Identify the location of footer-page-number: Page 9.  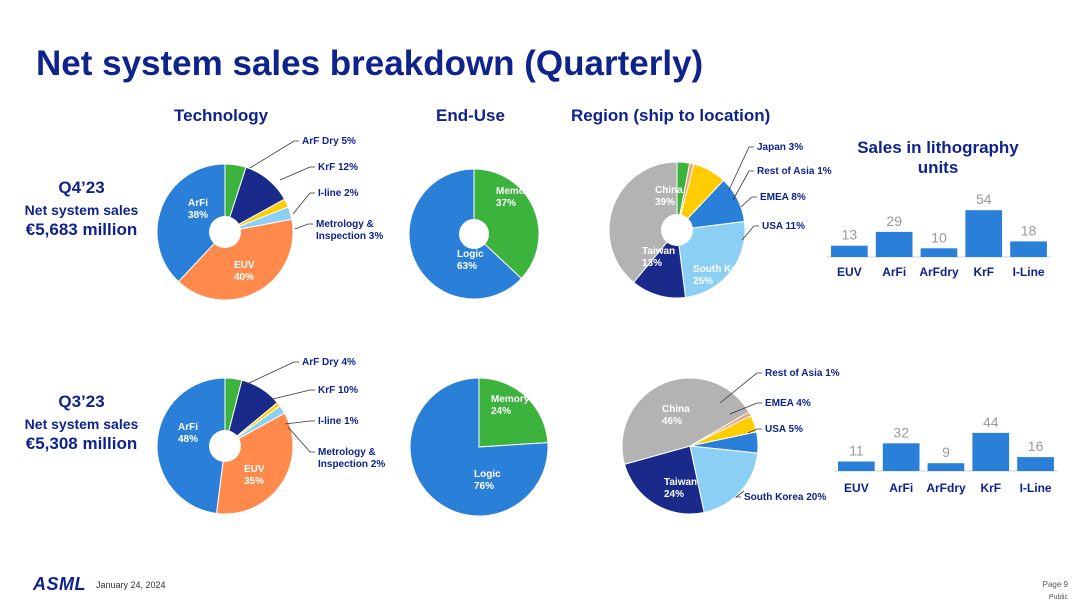
(1055, 584).